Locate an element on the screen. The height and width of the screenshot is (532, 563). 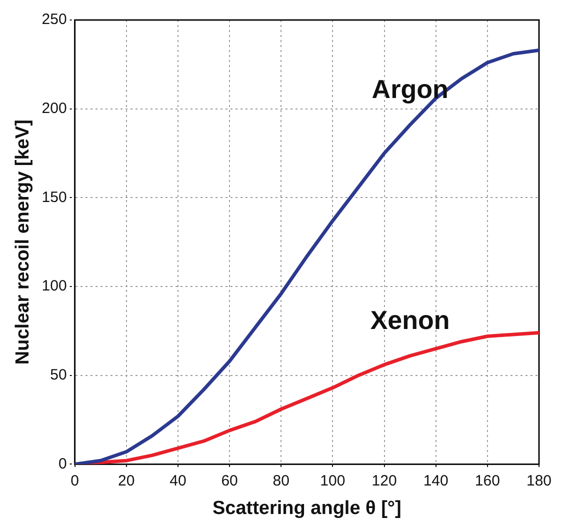
y-tick-label: 250 is located at coordinates (54, 19).